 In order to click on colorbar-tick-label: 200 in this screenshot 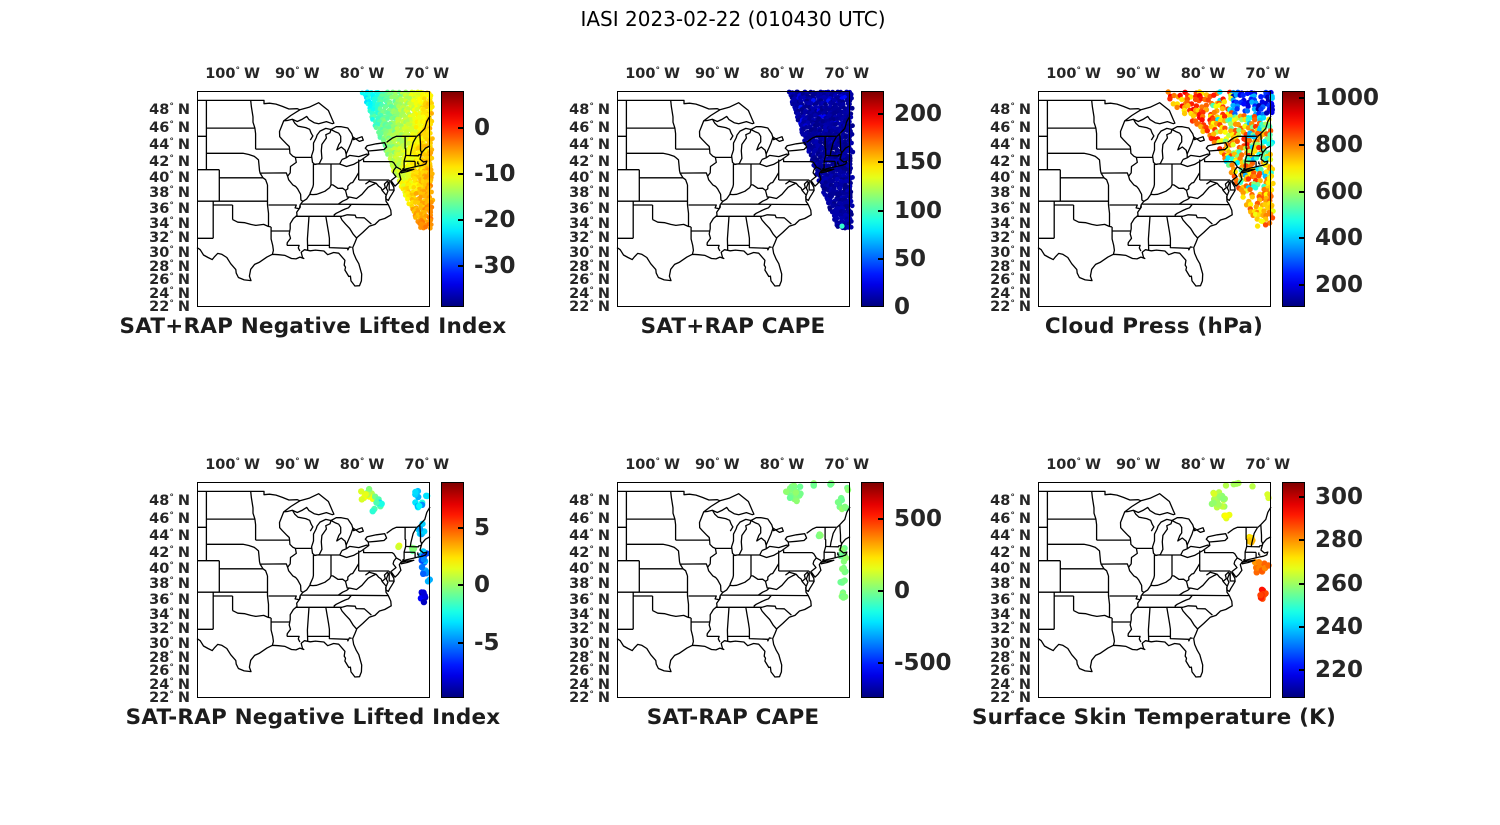, I will do `click(1339, 285)`.